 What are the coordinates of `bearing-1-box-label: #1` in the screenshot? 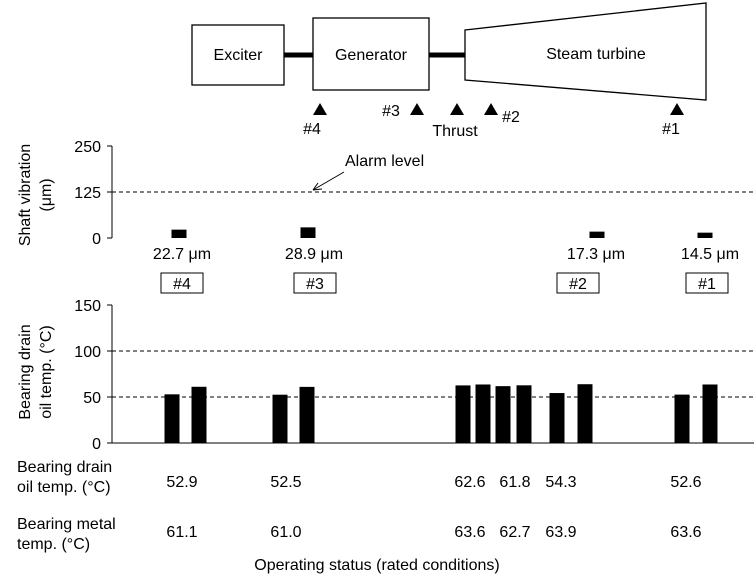 It's located at (707, 284).